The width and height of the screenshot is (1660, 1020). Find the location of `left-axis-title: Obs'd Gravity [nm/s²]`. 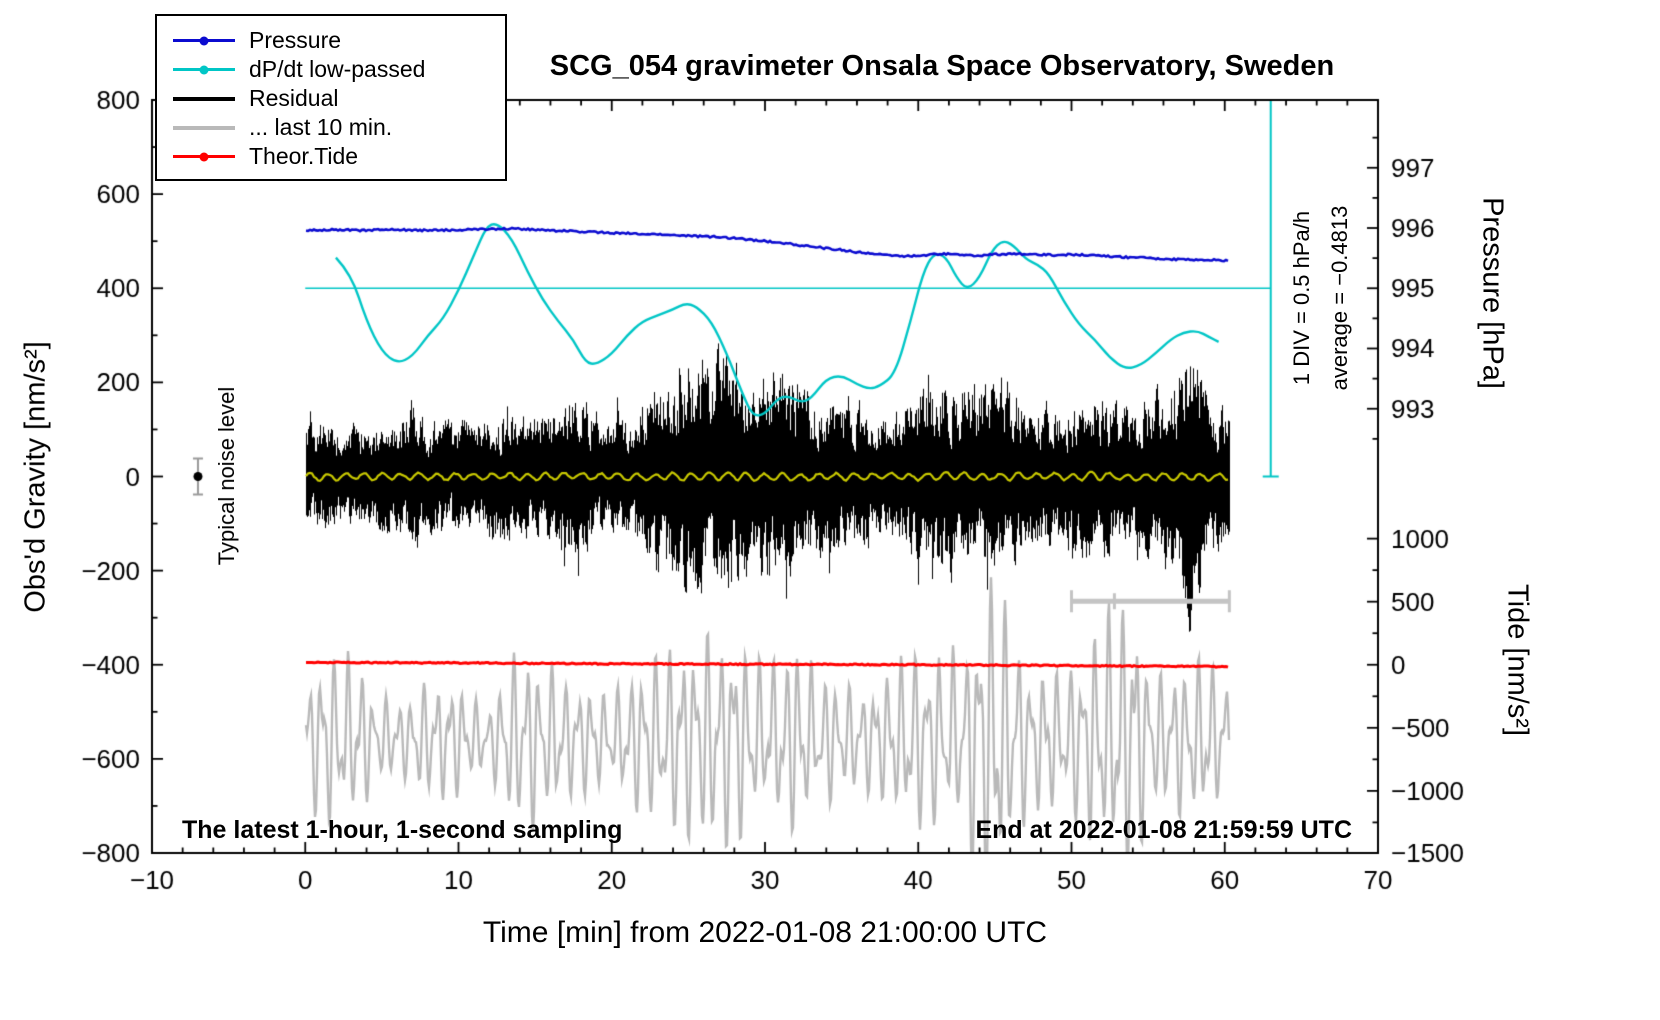

left-axis-title: Obs'd Gravity [nm/s²] is located at coordinates (35, 477).